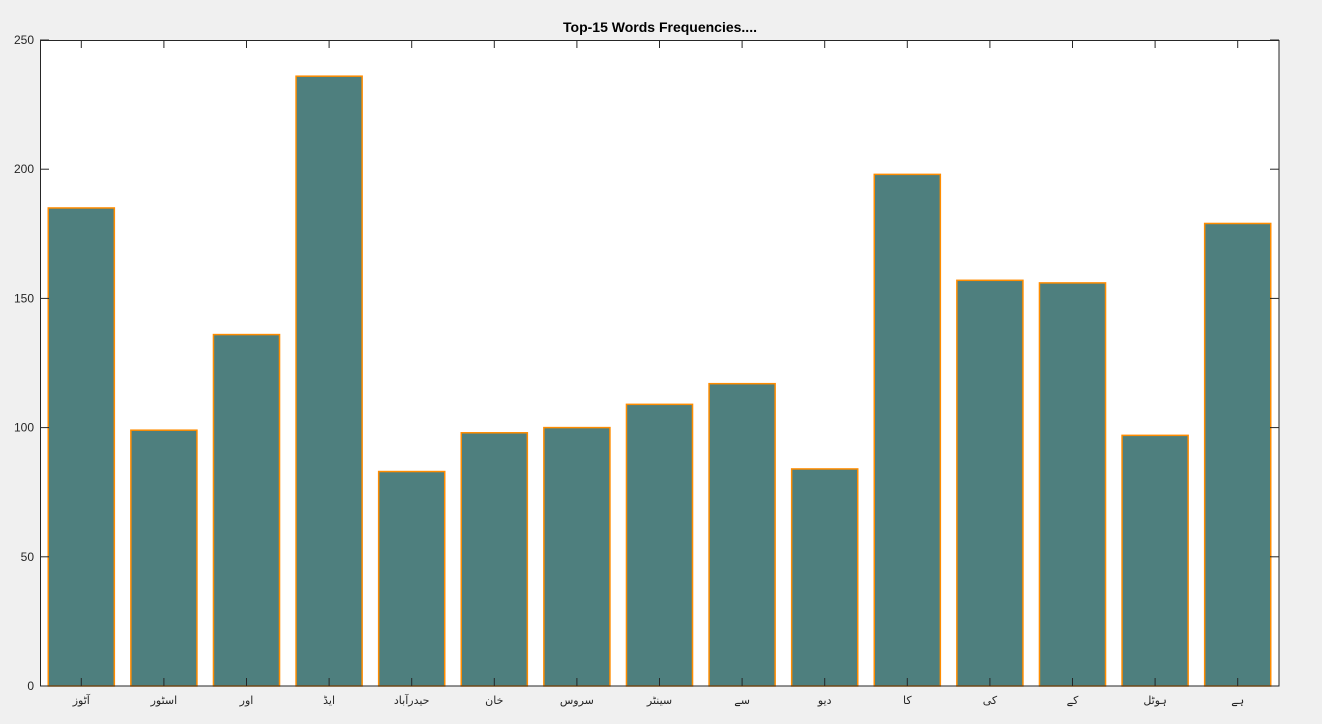 This screenshot has height=724, width=1322. I want to click on y-tick-label-250: 250, so click(24, 40).